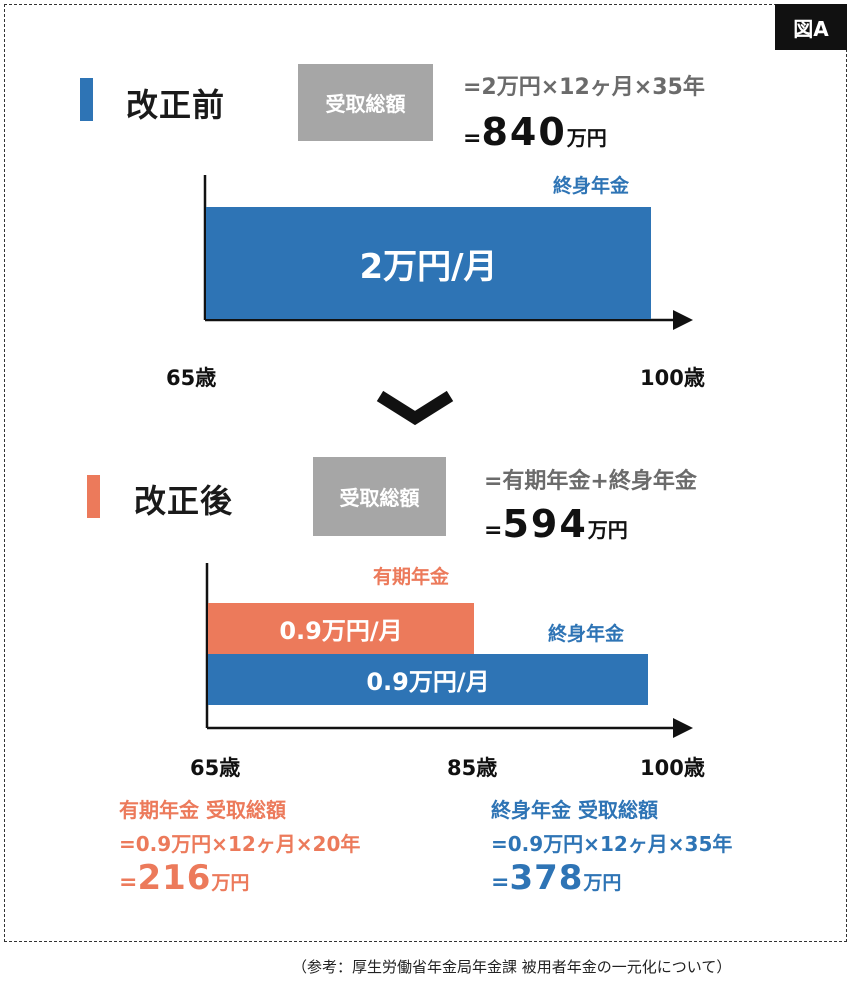 The width and height of the screenshot is (853, 981). I want to click on after-tick-85: 85歳, so click(472, 768).